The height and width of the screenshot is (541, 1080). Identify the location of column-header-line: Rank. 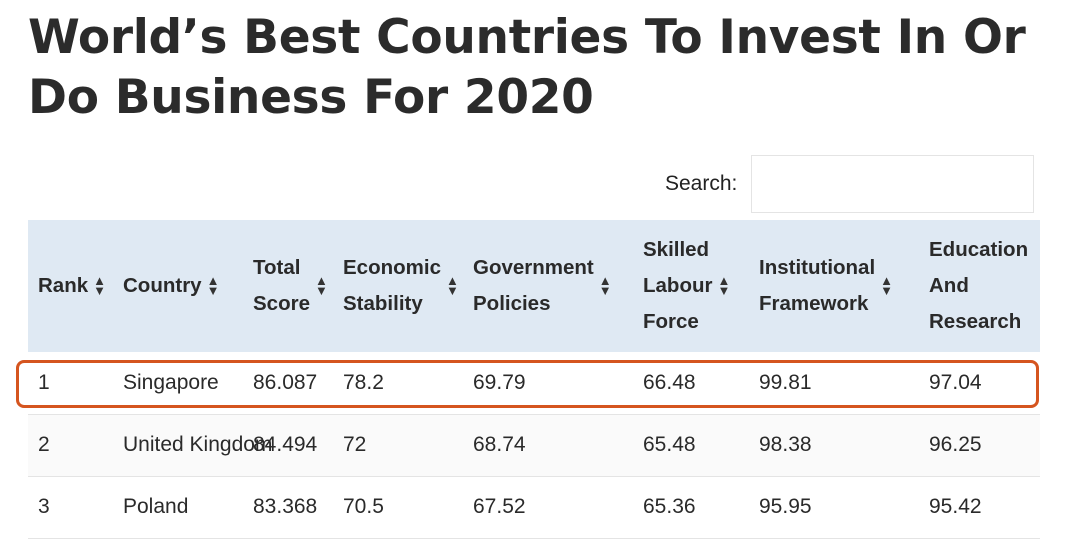
(63, 286).